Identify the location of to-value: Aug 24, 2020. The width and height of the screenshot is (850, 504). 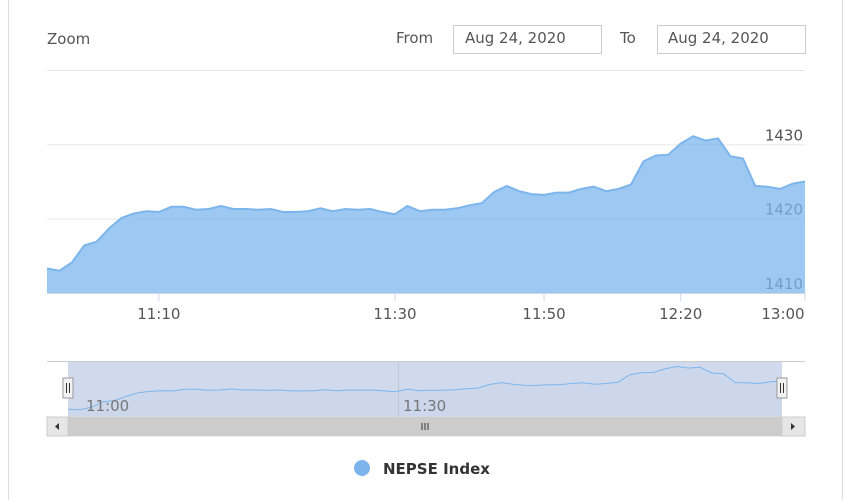
(718, 38).